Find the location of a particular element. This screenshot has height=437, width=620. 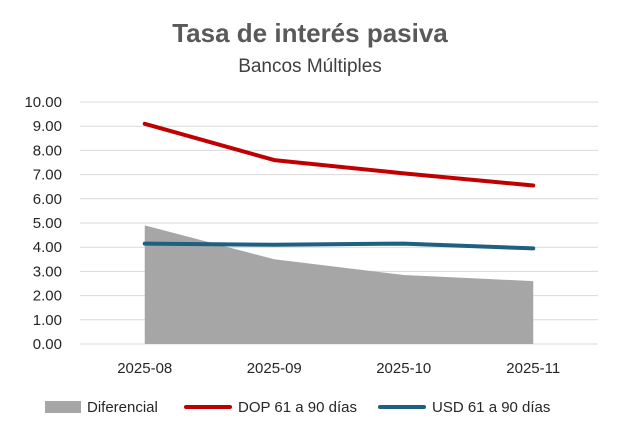

y-tick-label: 3.00 is located at coordinates (47, 271).